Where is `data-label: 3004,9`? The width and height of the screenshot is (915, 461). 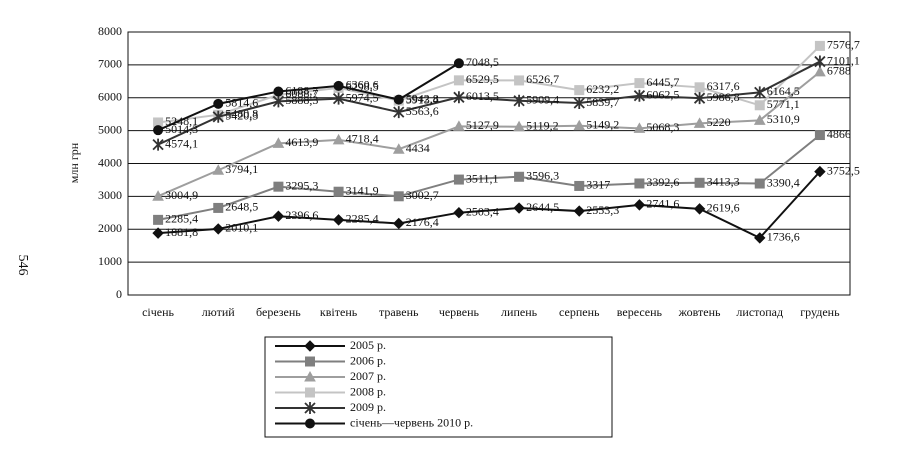
data-label: 3004,9 is located at coordinates (181, 195).